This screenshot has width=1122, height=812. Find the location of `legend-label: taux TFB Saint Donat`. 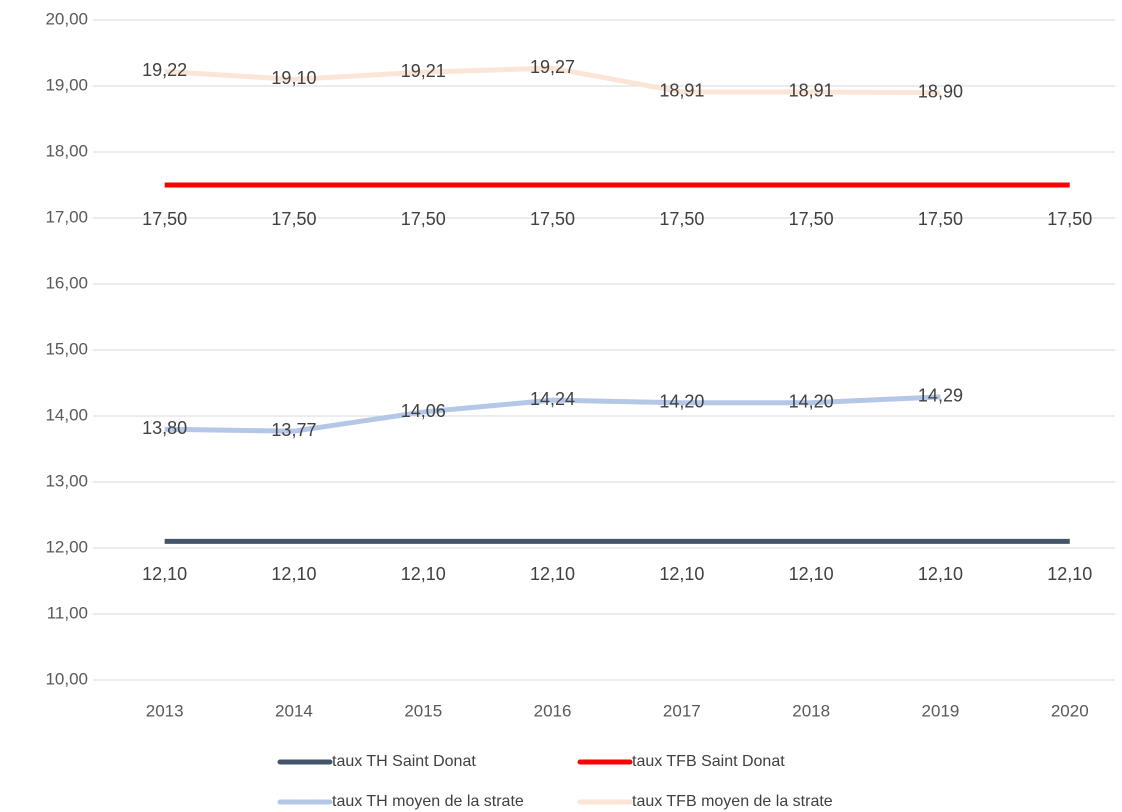

legend-label: taux TFB Saint Donat is located at coordinates (708, 761).